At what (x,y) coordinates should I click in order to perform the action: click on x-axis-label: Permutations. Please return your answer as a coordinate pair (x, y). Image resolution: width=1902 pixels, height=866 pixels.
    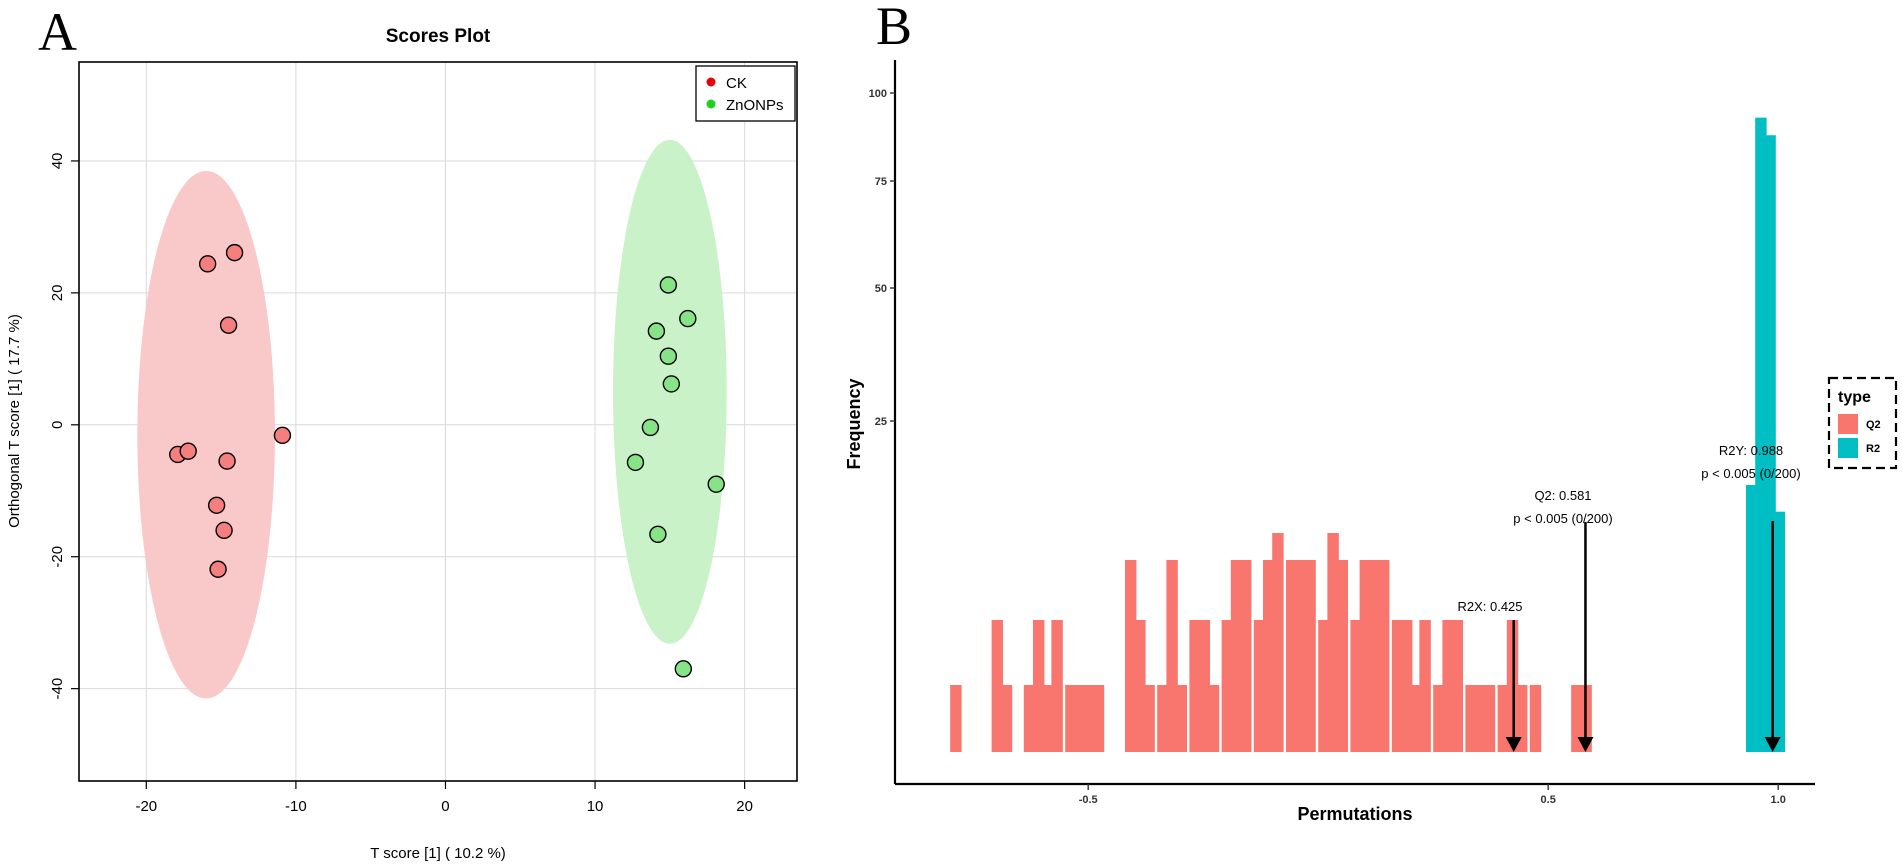
    Looking at the image, I should click on (1354, 814).